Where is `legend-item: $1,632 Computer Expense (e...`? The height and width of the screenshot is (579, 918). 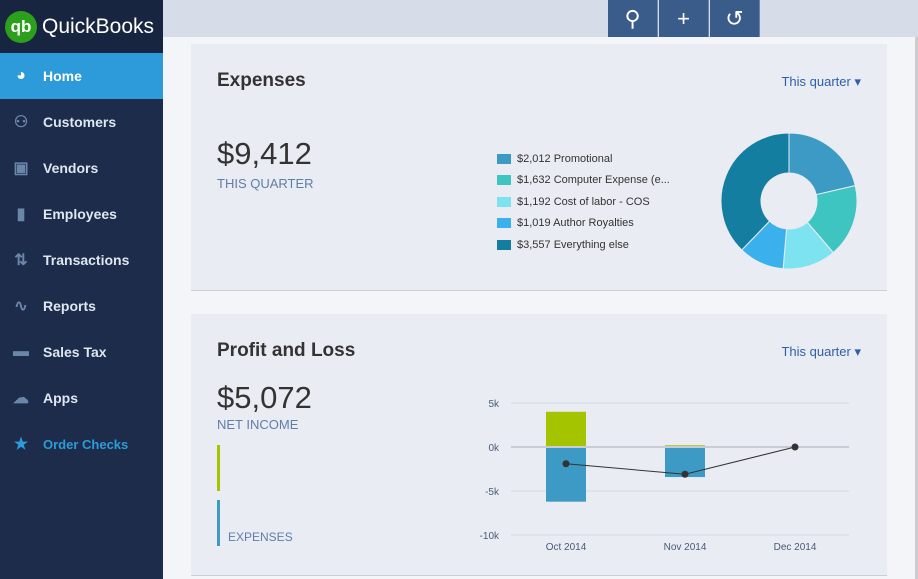
legend-item: $1,632 Computer Expense (e... is located at coordinates (583, 181).